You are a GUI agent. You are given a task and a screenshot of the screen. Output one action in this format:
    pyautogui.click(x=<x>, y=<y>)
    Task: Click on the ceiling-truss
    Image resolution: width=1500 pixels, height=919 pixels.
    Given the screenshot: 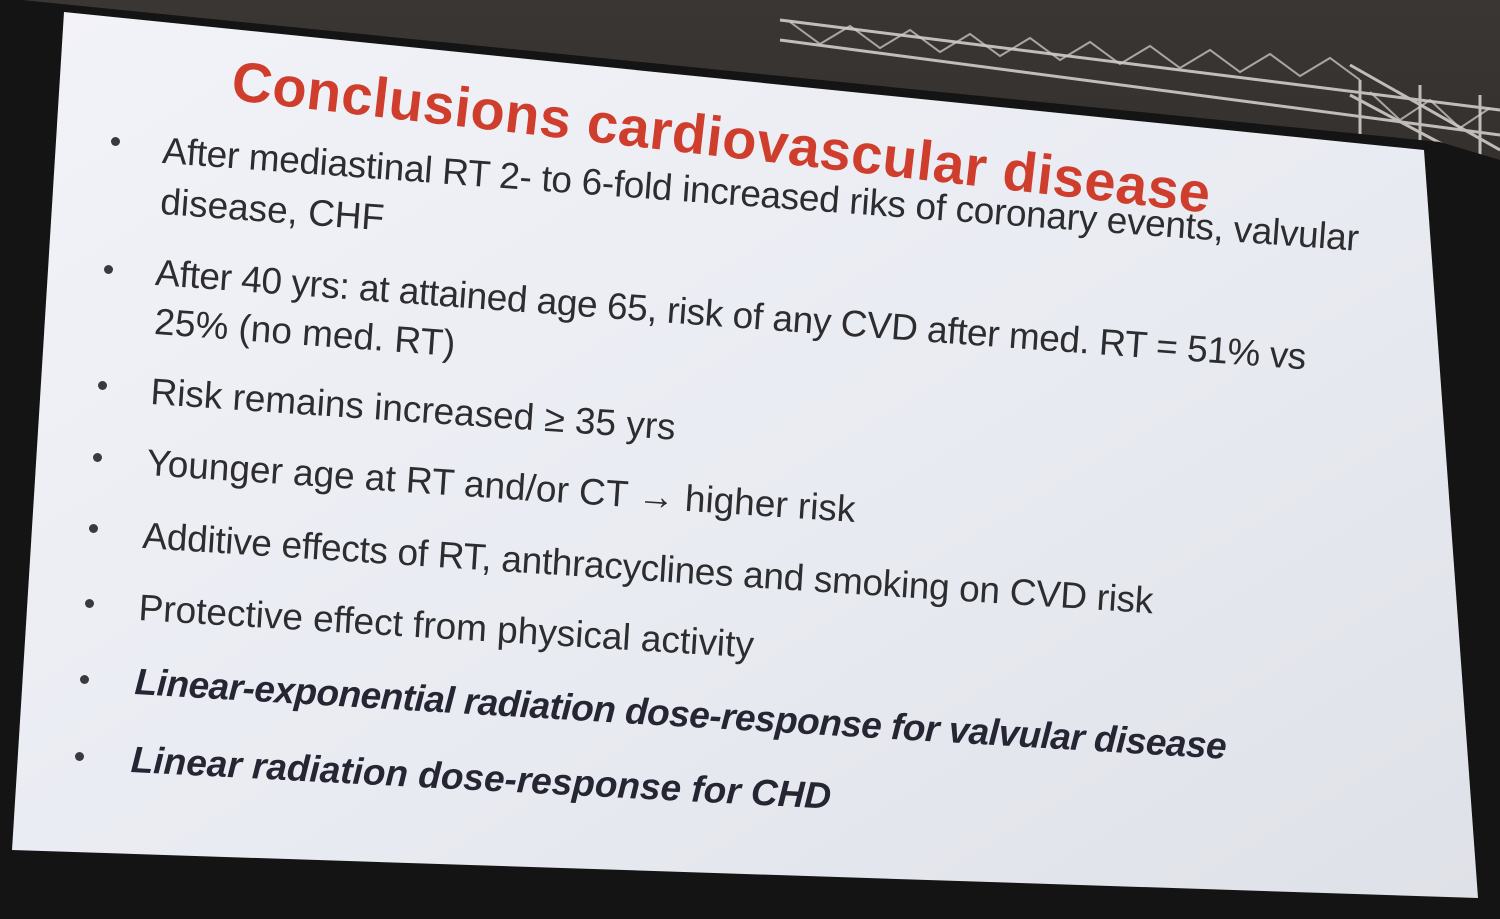 What is the action you would take?
    pyautogui.click(x=1139, y=97)
    